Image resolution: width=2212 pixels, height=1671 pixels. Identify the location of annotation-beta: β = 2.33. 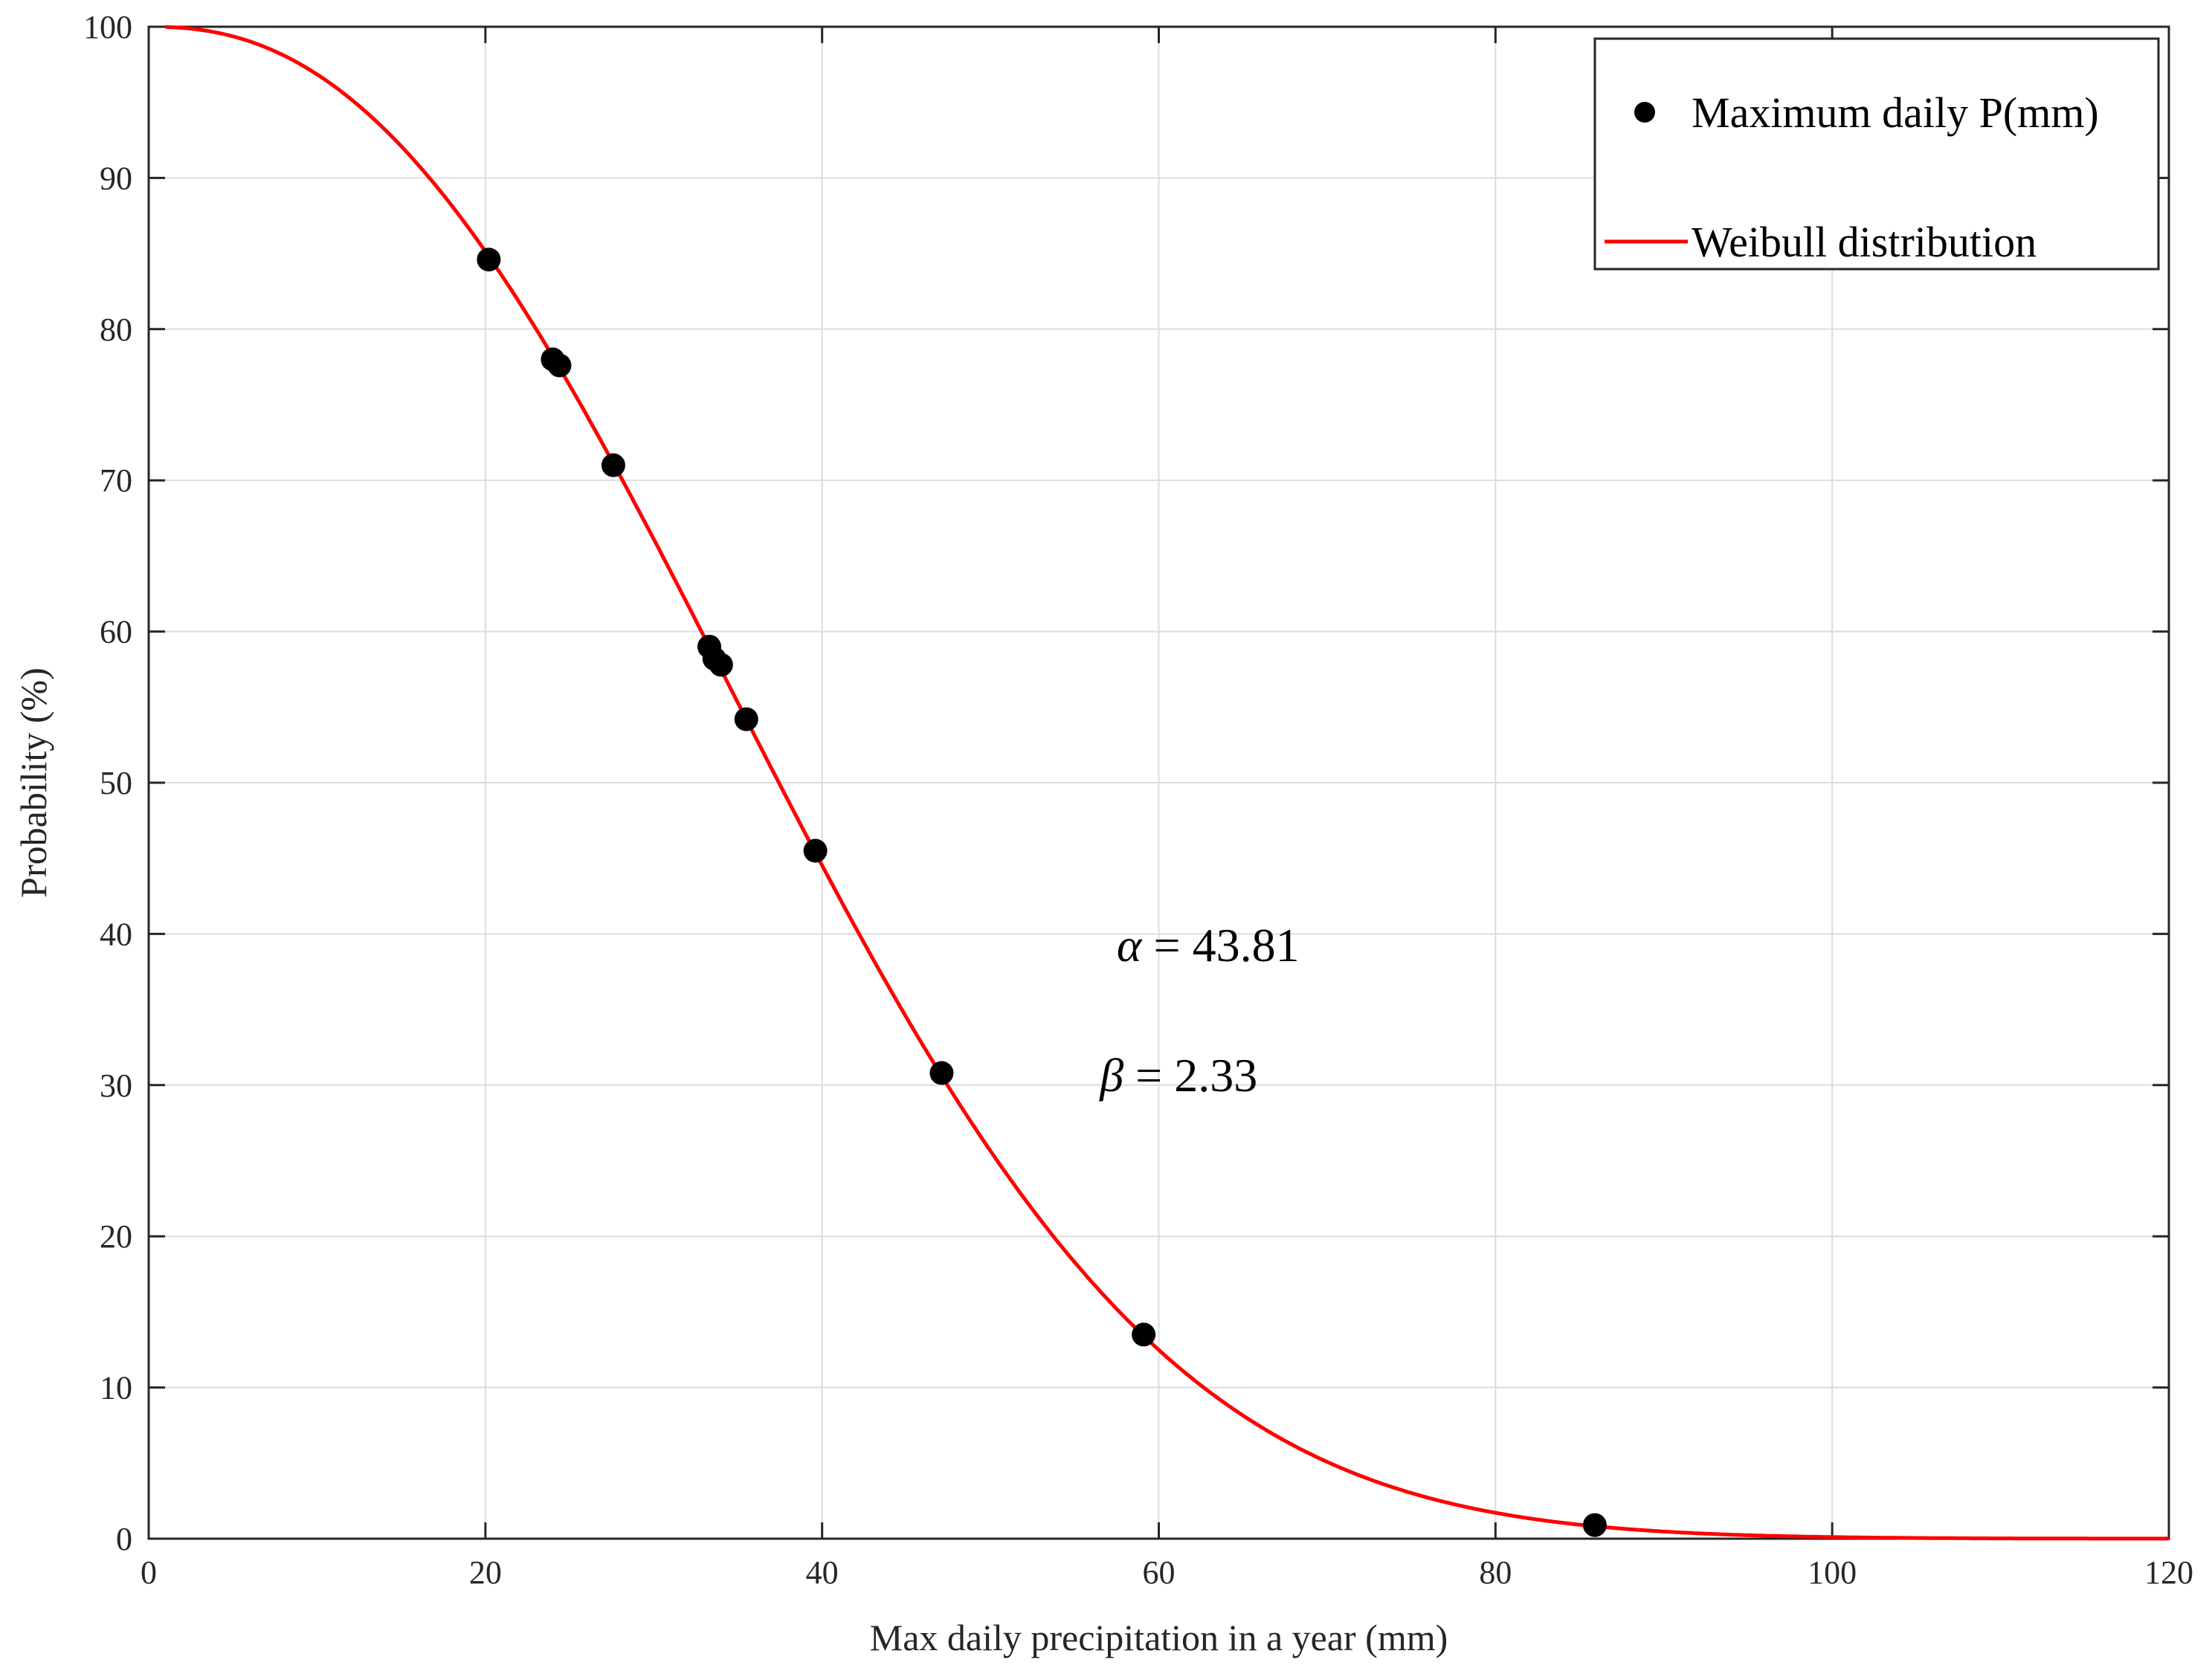
(1178, 1075).